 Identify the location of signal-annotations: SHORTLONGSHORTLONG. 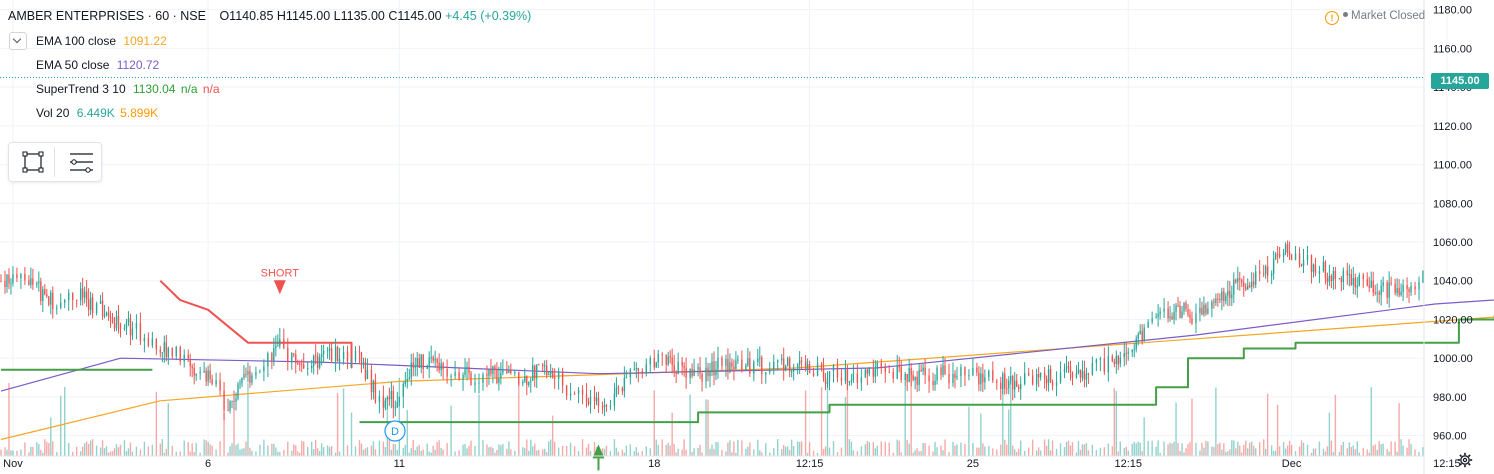
(433, 369).